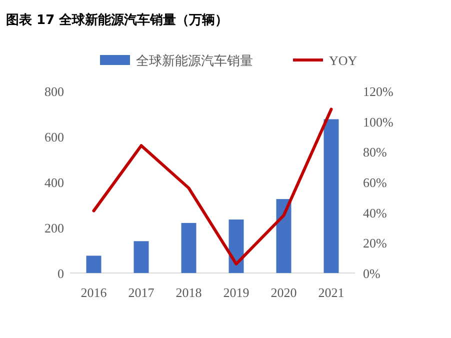 The height and width of the screenshot is (338, 451). What do you see at coordinates (61, 273) in the screenshot?
I see `y-tick-label: 0` at bounding box center [61, 273].